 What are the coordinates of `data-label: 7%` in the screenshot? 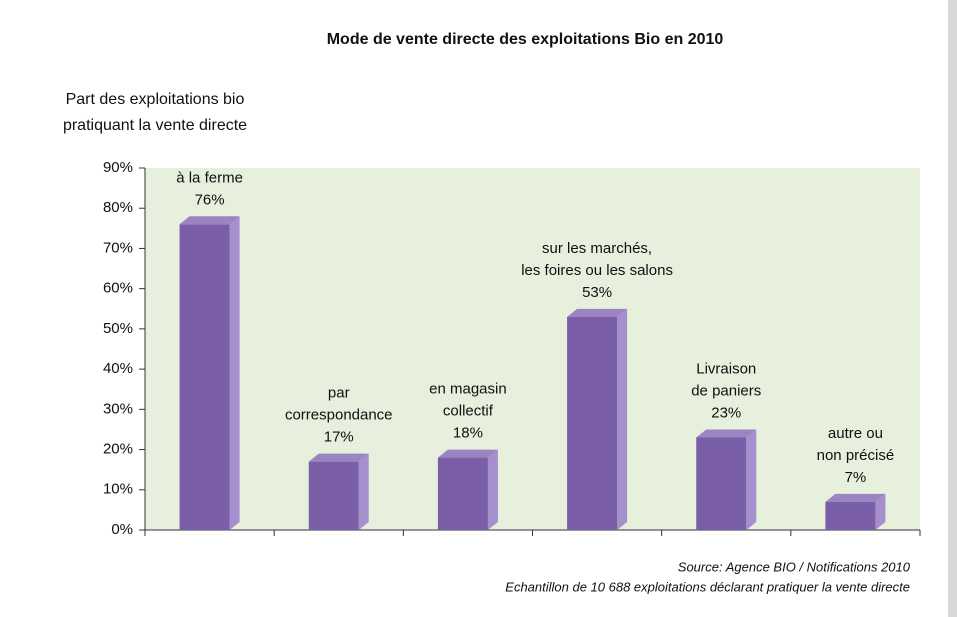 It's located at (856, 477).